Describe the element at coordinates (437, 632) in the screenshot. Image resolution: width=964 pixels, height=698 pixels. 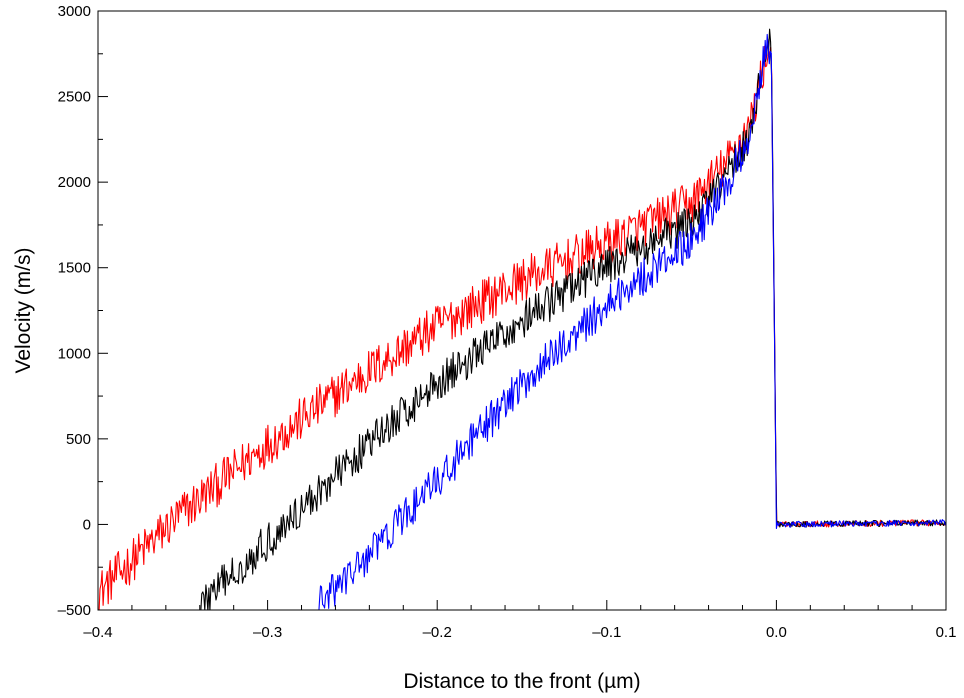
I see `x-tick-label: –0.2` at that location.